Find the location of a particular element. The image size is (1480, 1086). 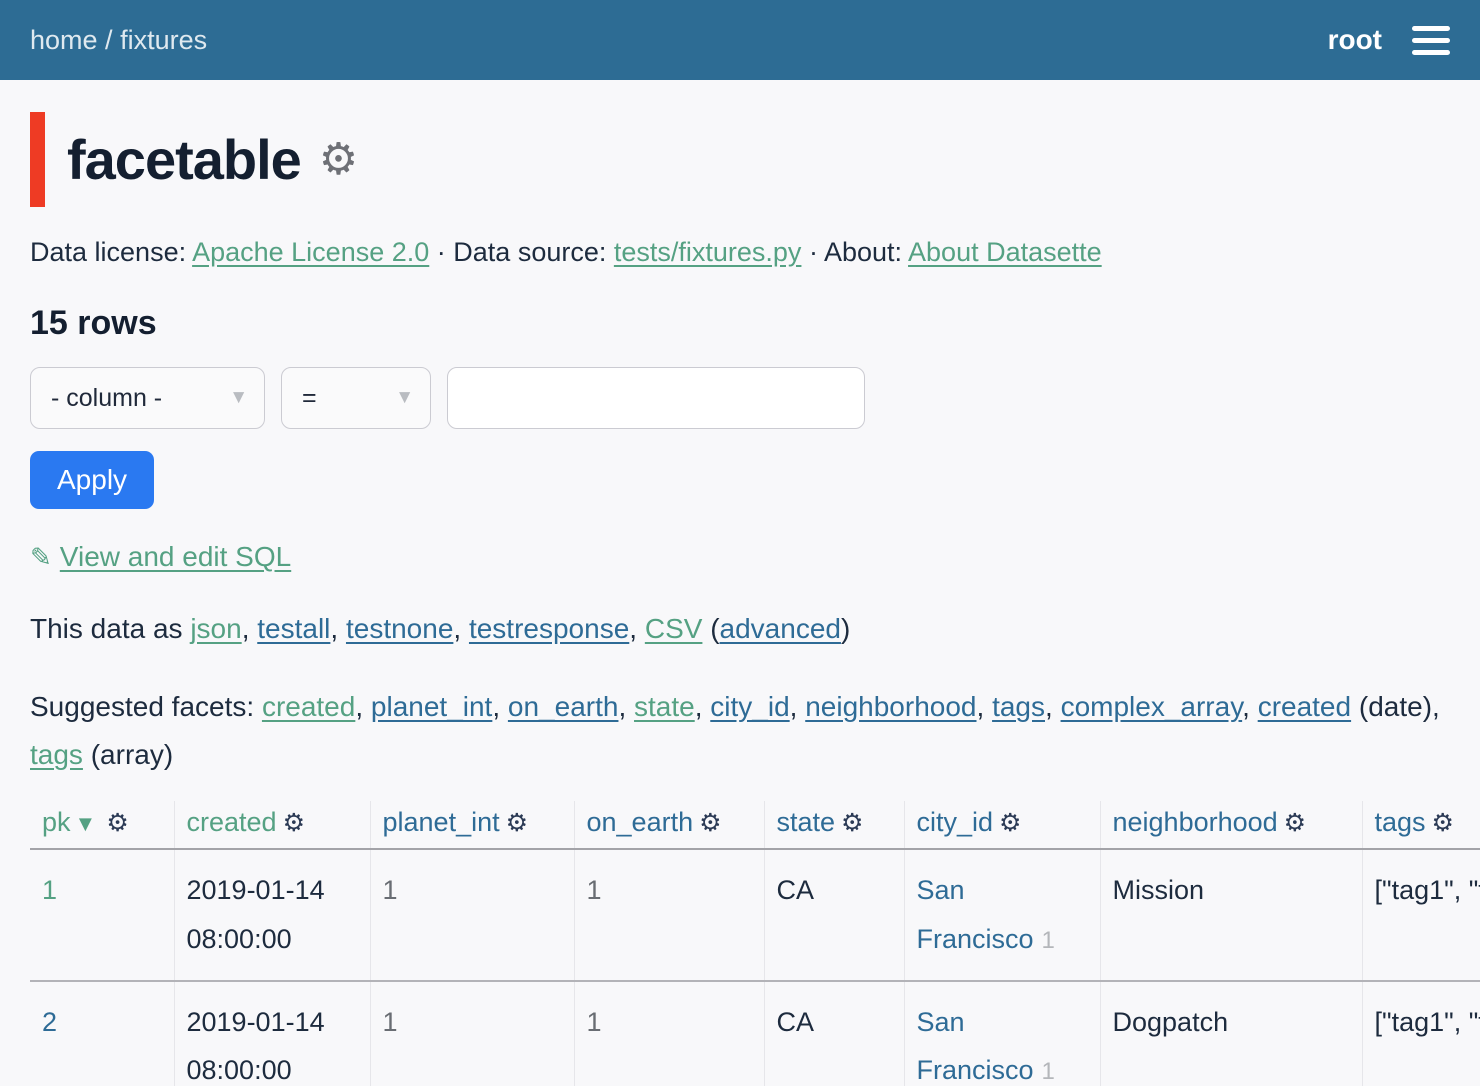

sort-on-earth-link: on_earth is located at coordinates (640, 822).